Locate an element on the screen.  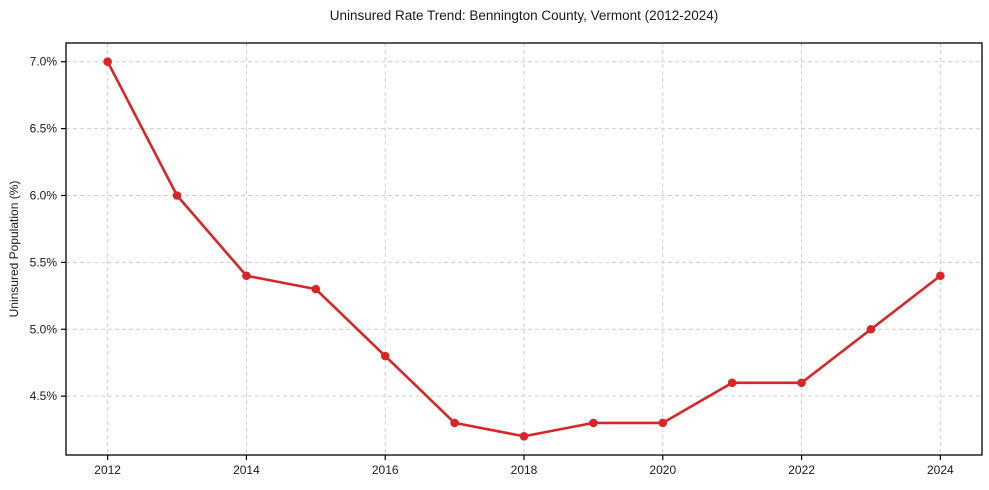
y-tick-label: 6.5% is located at coordinates (44, 129).